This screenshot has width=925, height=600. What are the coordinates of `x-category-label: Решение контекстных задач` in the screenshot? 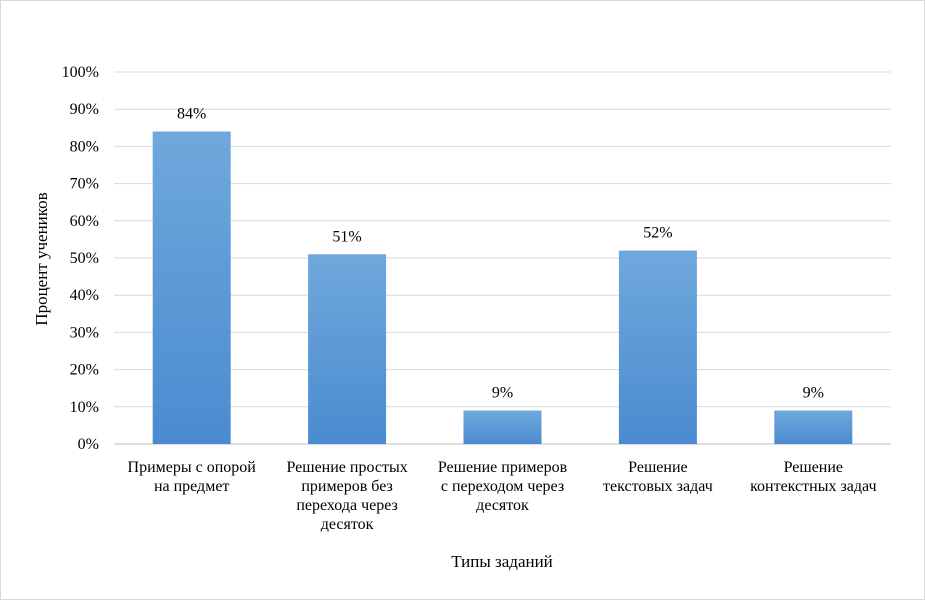 It's located at (813, 477).